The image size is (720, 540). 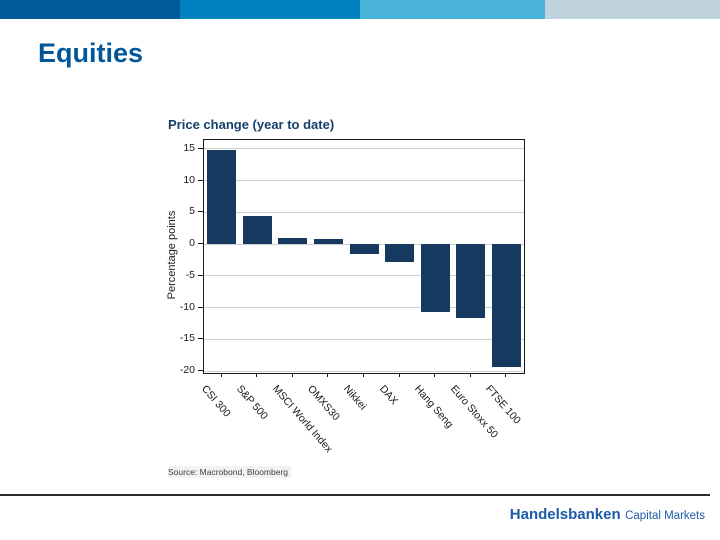 I want to click on gridline-y--15, so click(x=364, y=339).